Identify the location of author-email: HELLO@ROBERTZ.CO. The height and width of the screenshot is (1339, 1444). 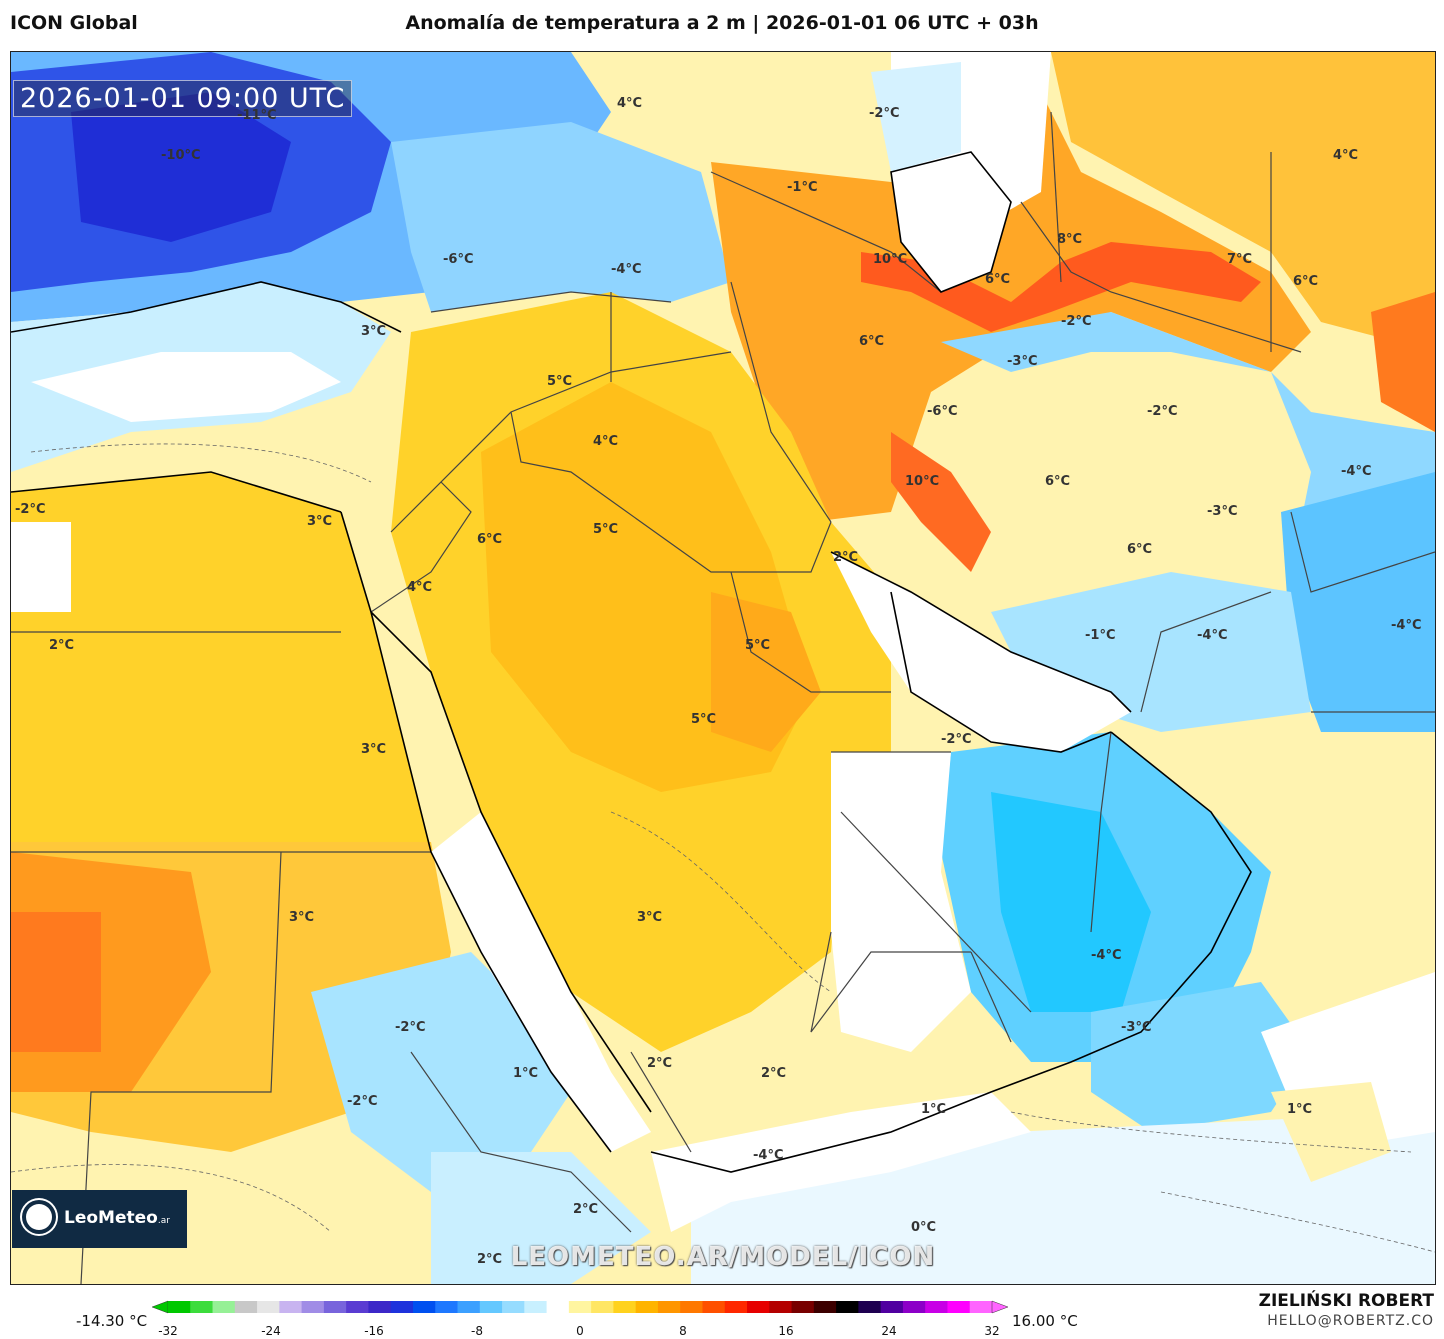
(1350, 1321).